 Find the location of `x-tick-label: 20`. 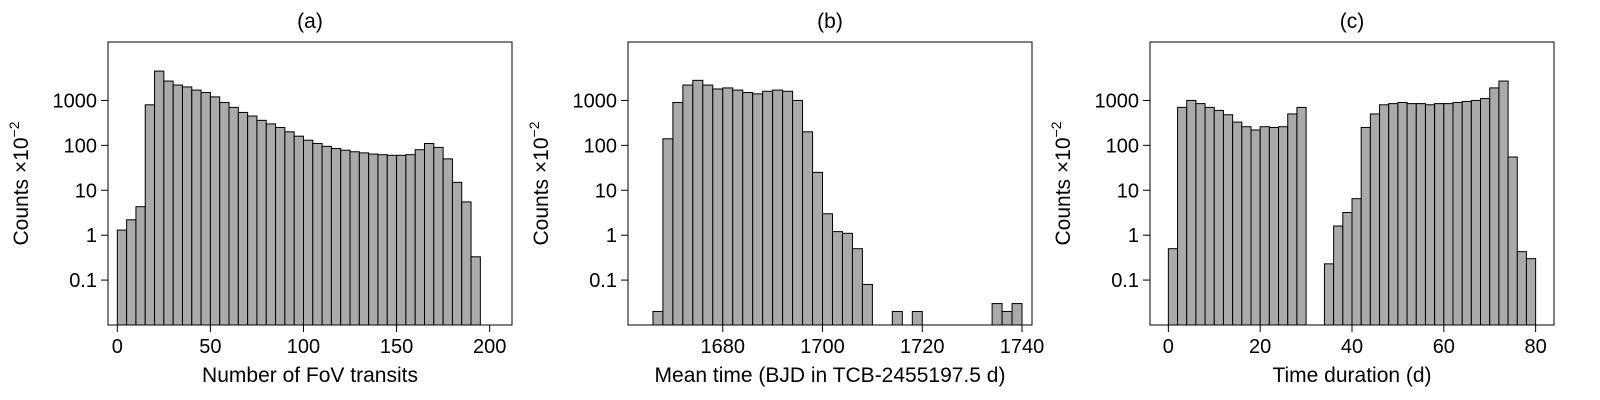

x-tick-label: 20 is located at coordinates (1260, 347).